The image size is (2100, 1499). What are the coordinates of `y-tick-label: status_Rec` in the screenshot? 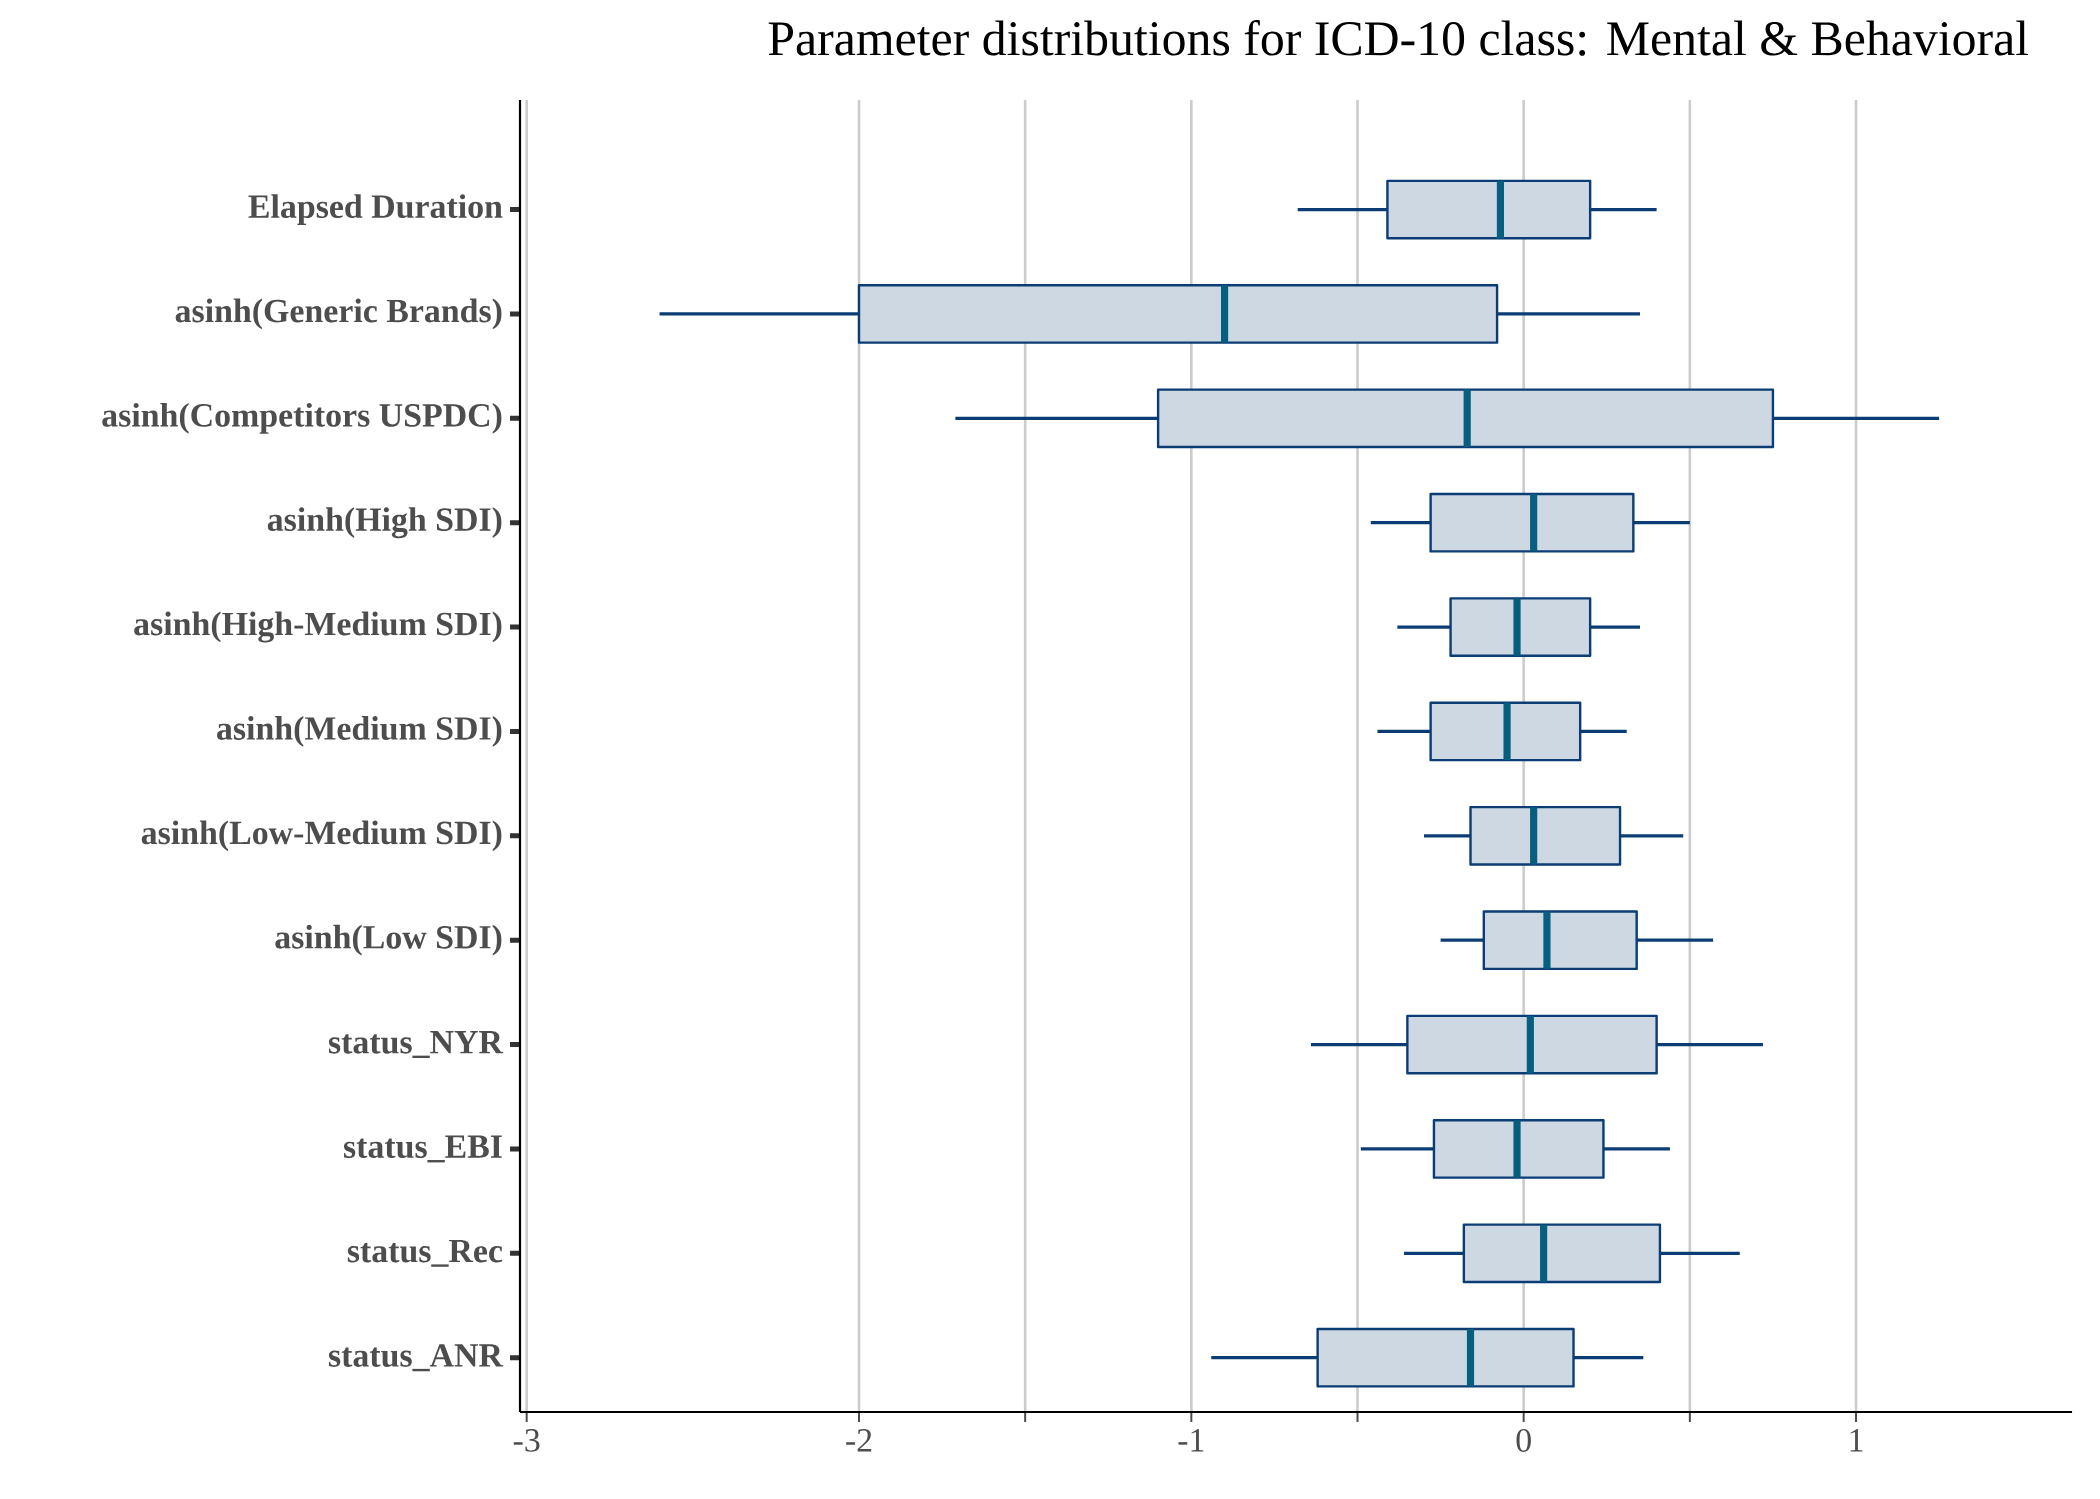 It's located at (425, 1253).